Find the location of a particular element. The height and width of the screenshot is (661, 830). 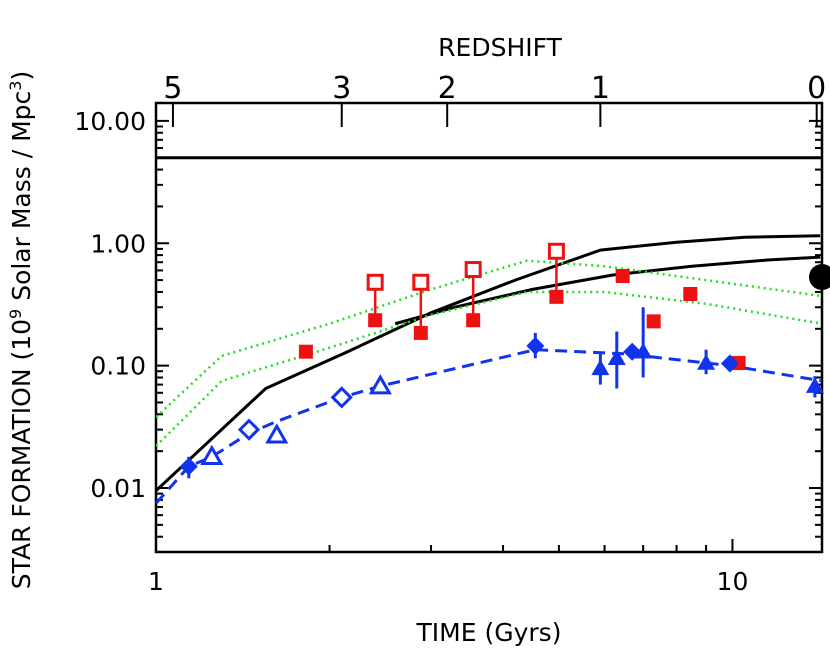

top-tick-label: 1 is located at coordinates (600, 88).